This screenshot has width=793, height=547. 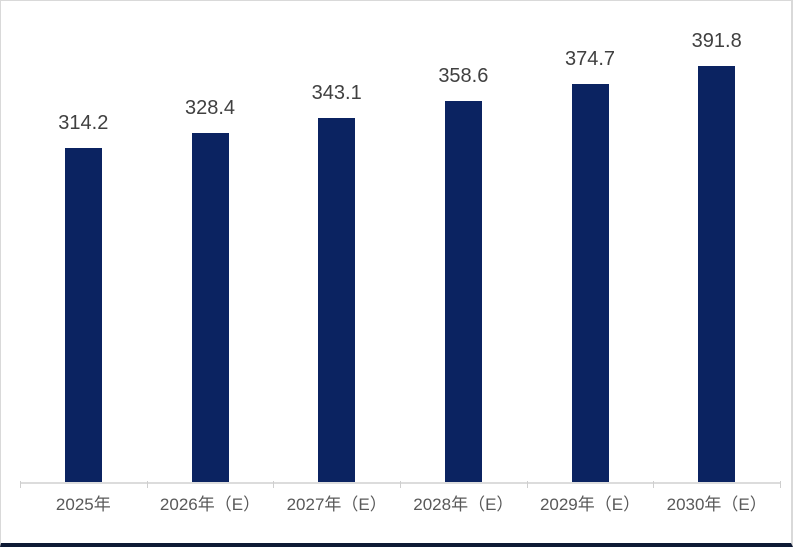 What do you see at coordinates (83, 504) in the screenshot?
I see `category-label: 2025年` at bounding box center [83, 504].